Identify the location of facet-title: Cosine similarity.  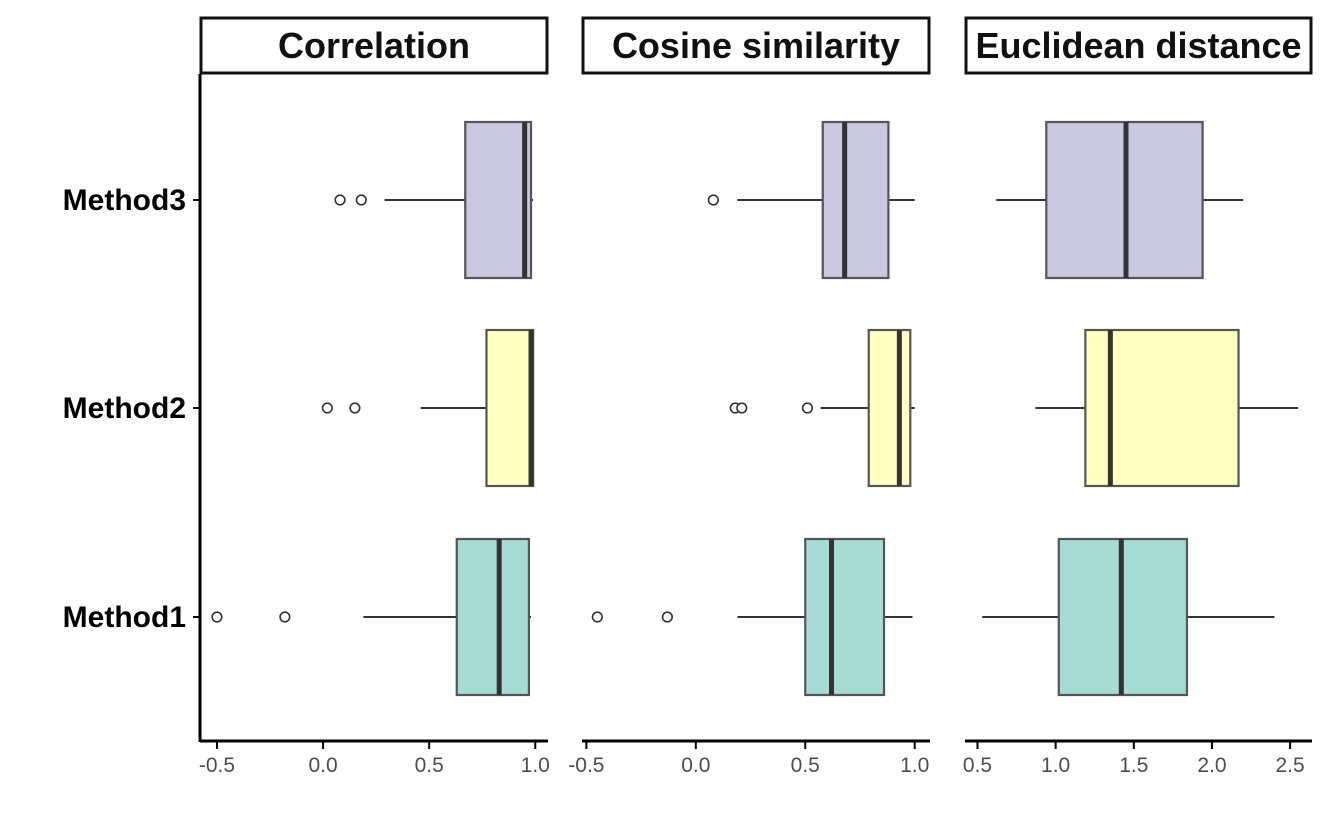
(756, 45).